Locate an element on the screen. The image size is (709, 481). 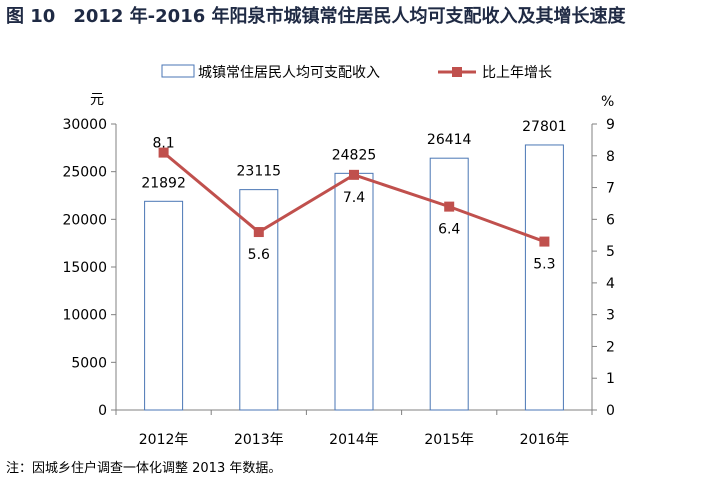
y-right-tick-label: 0 is located at coordinates (610, 411).